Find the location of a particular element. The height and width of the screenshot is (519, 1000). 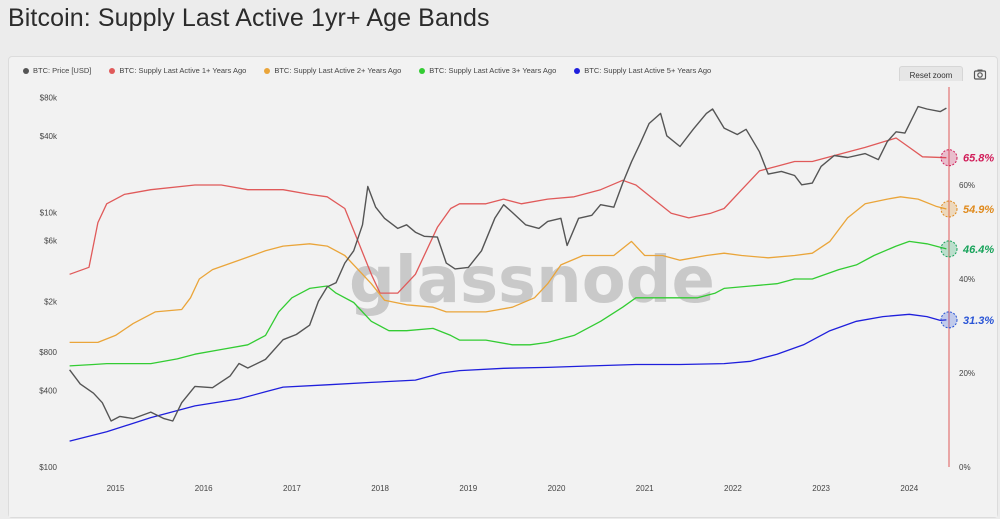

legend-label-band3: BTC: Supply Last Active 3+ Years Ago is located at coordinates (493, 70).